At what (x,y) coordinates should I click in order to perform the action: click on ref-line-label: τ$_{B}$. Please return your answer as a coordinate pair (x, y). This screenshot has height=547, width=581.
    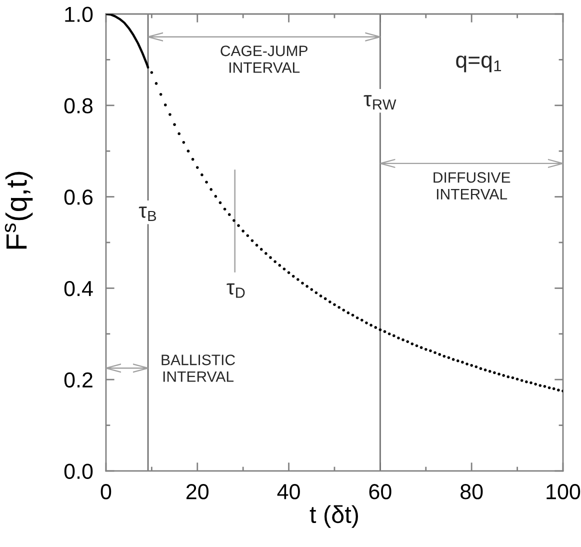
    Looking at the image, I should click on (147, 213).